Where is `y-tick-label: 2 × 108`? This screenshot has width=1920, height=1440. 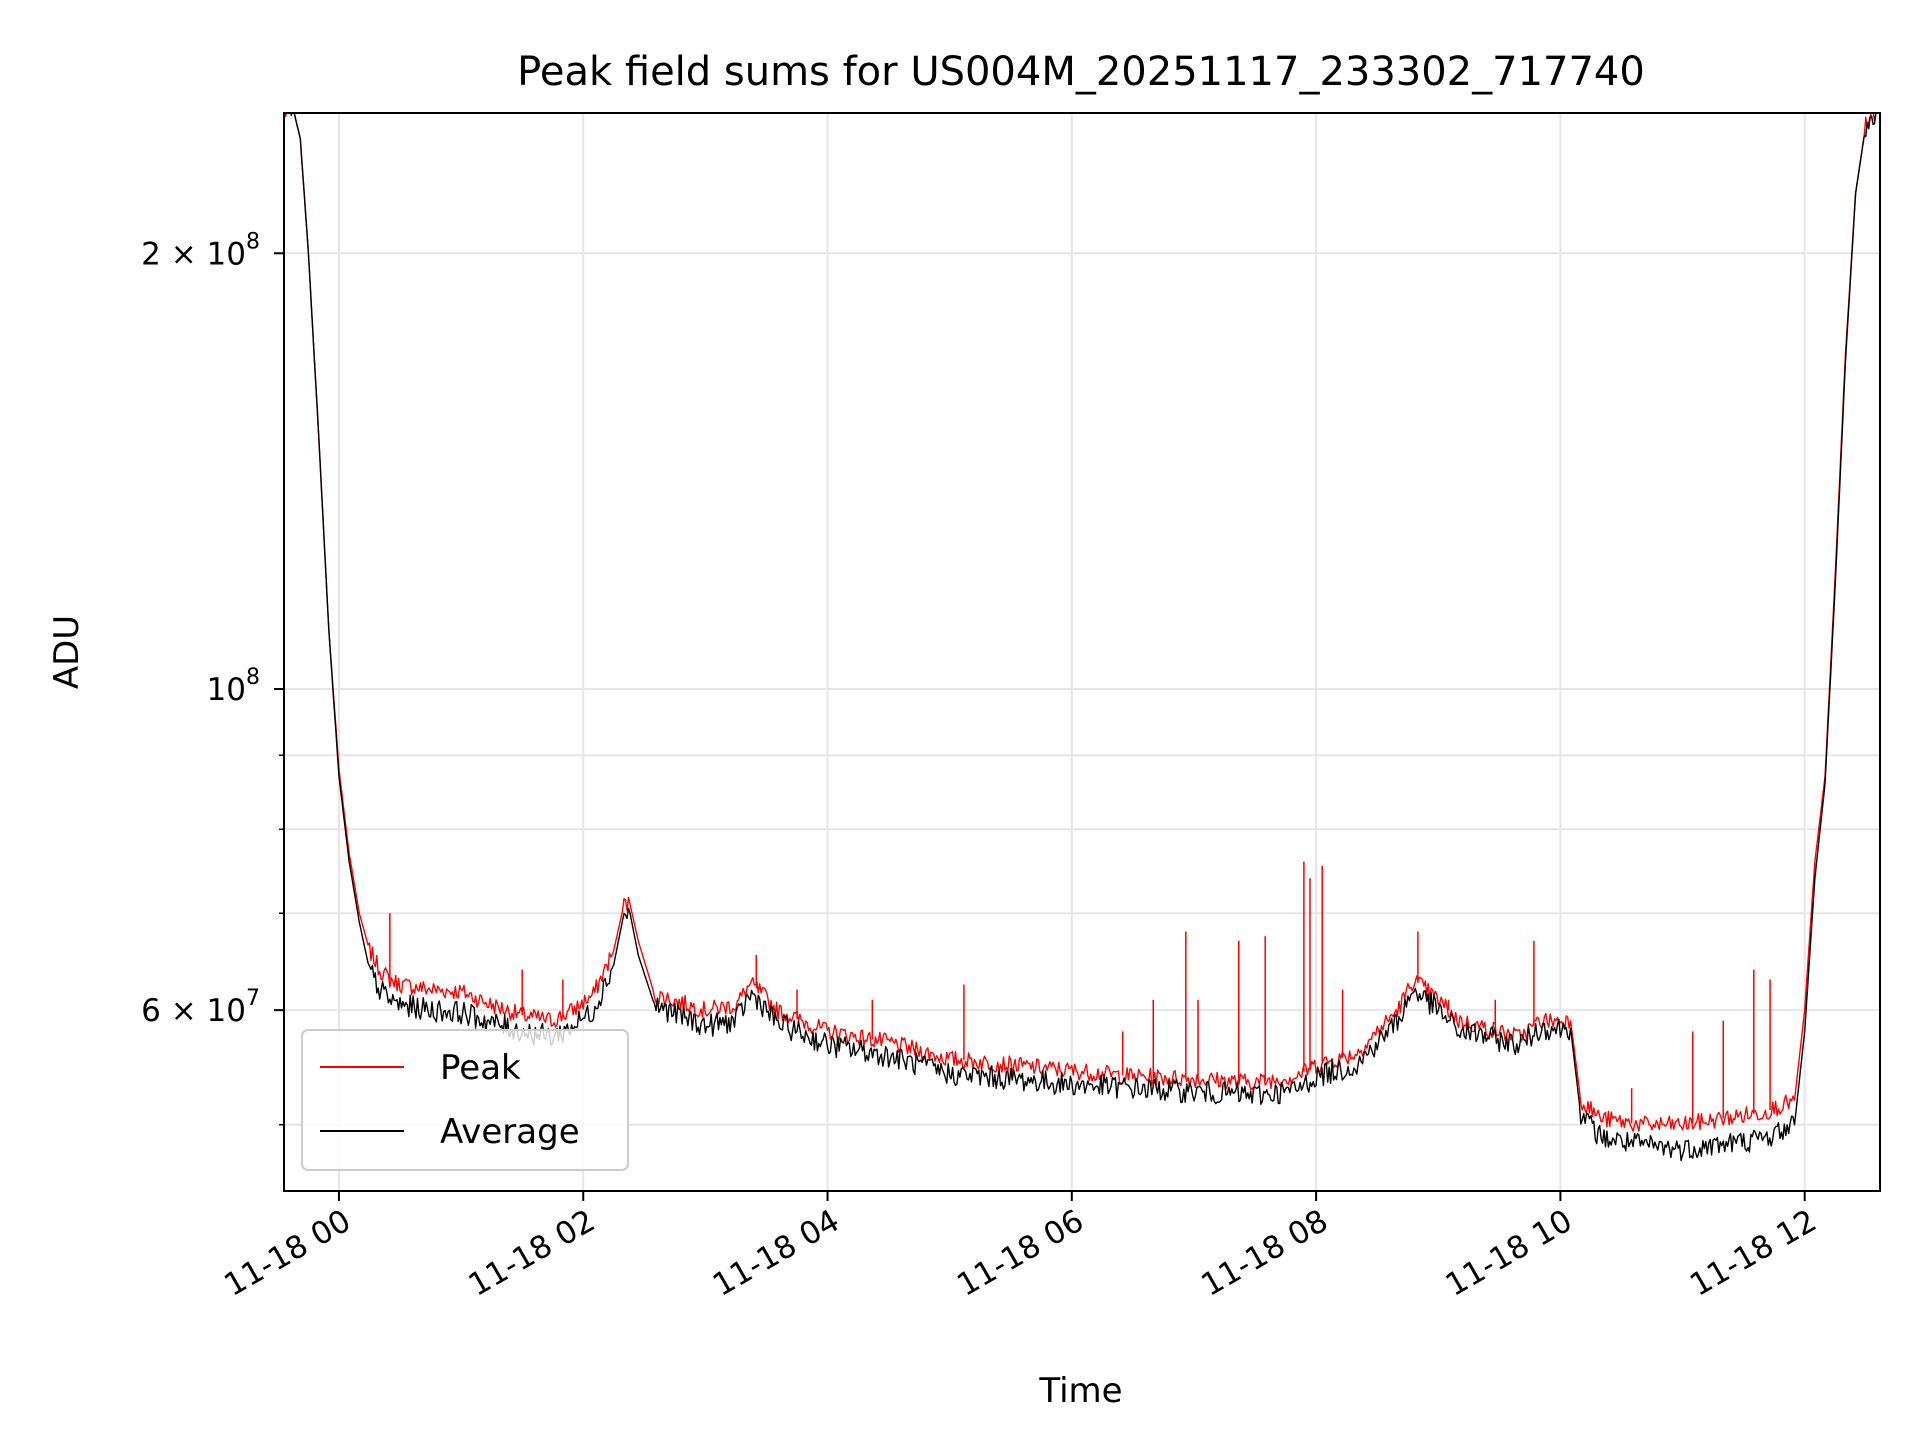 y-tick-label: 2 × 108 is located at coordinates (200, 250).